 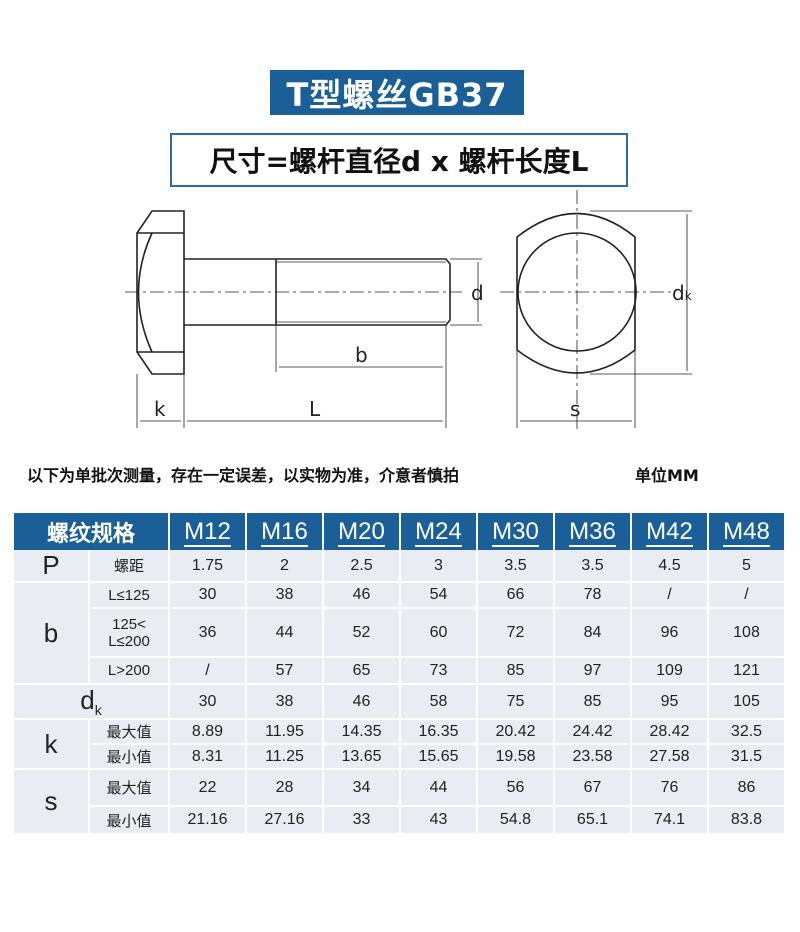 I want to click on value-cell: 31.5, so click(x=747, y=758).